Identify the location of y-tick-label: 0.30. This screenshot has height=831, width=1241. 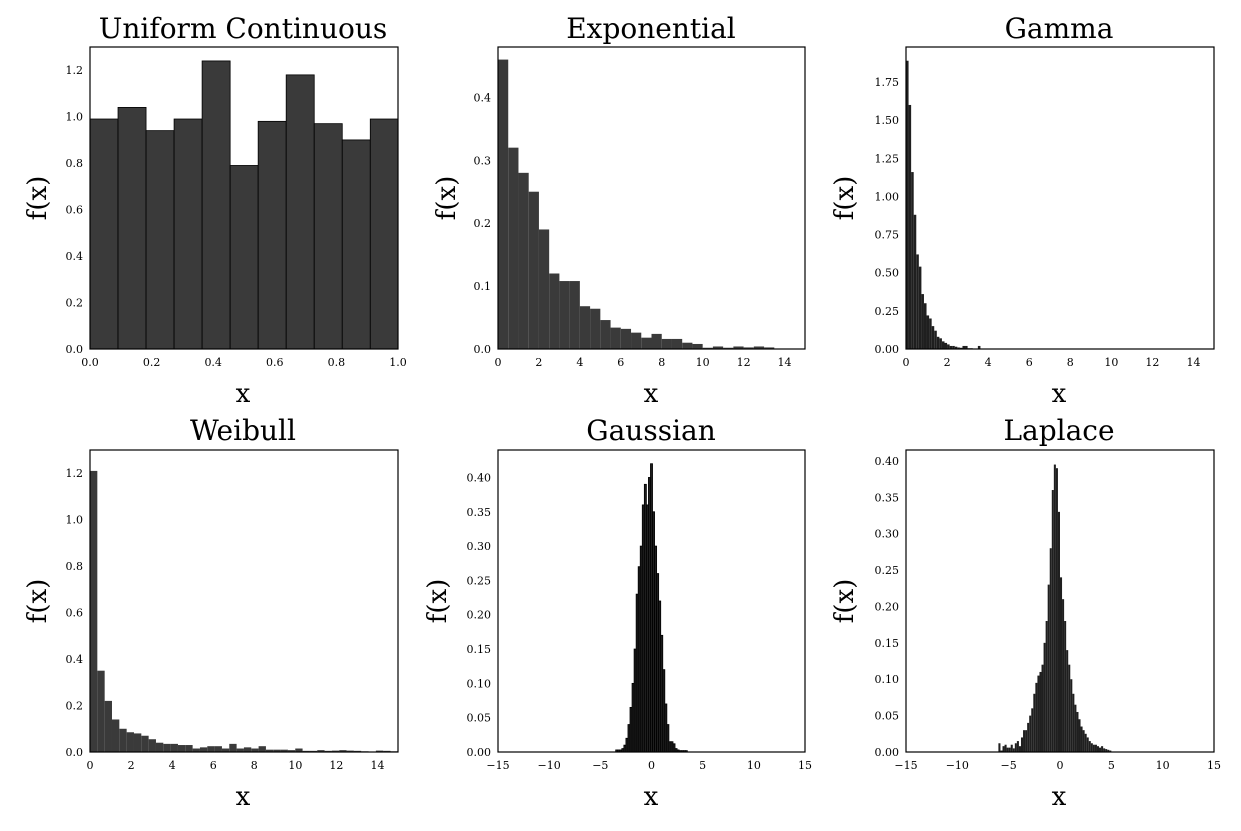
(887, 534).